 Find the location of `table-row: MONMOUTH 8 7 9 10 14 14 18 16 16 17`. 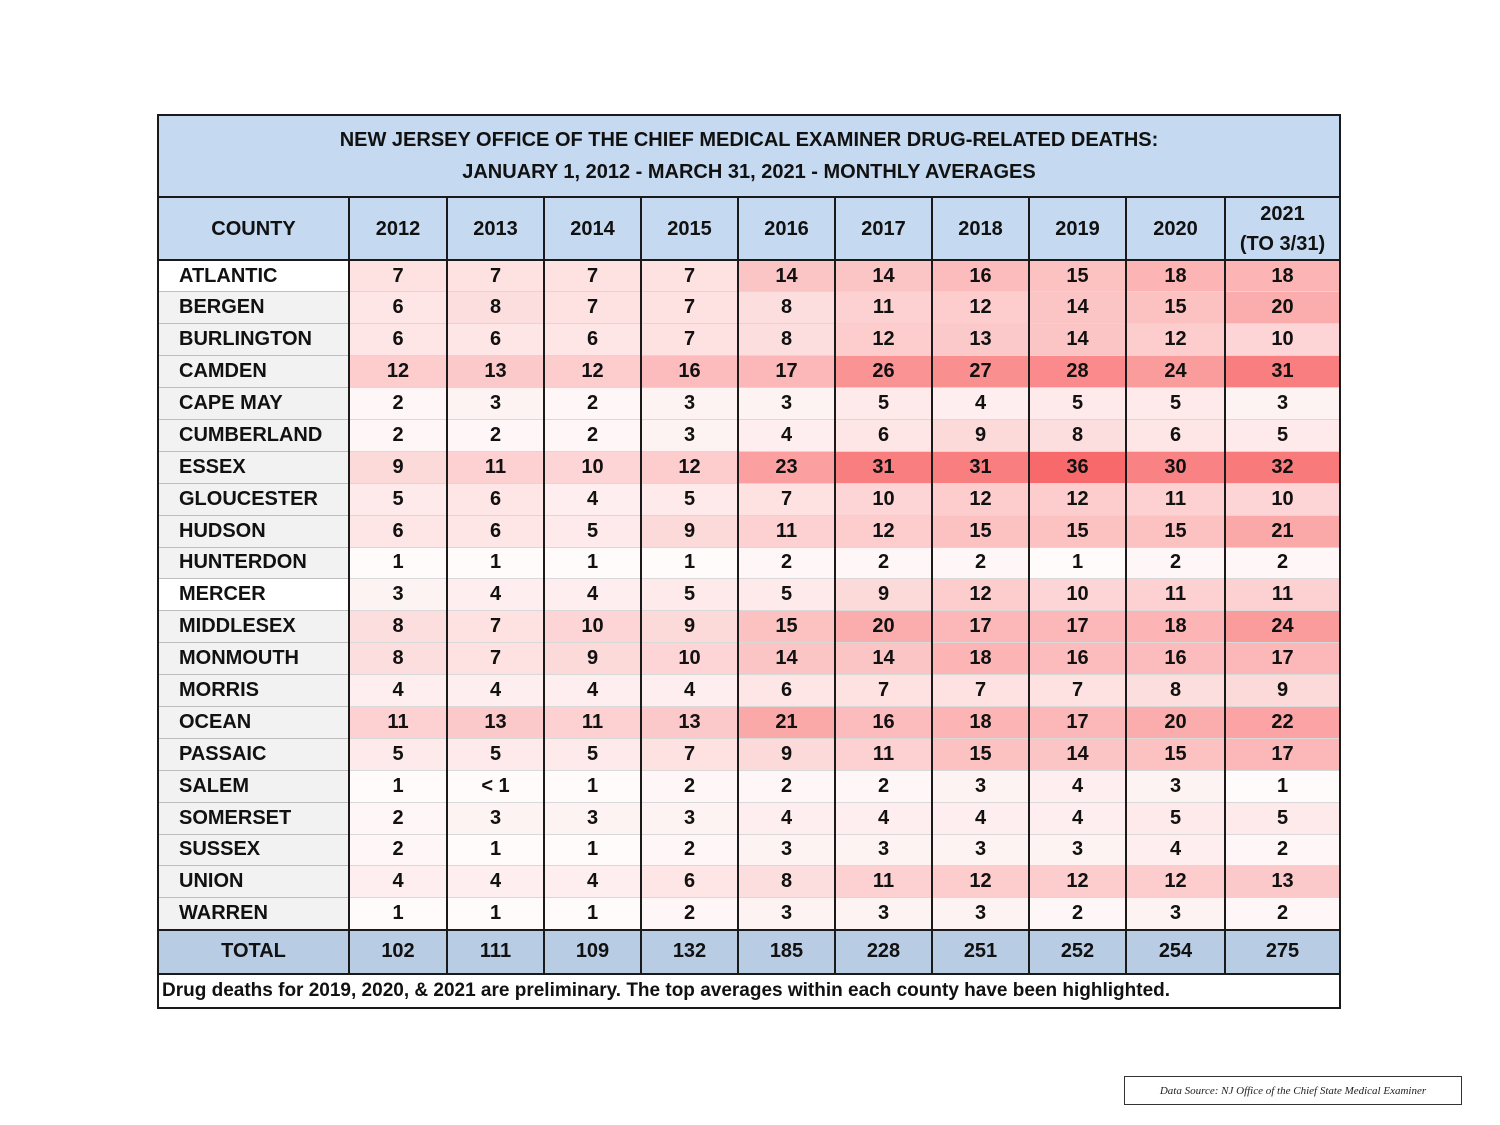

table-row: MONMOUTH 8 7 9 10 14 14 18 16 16 17 is located at coordinates (749, 659).